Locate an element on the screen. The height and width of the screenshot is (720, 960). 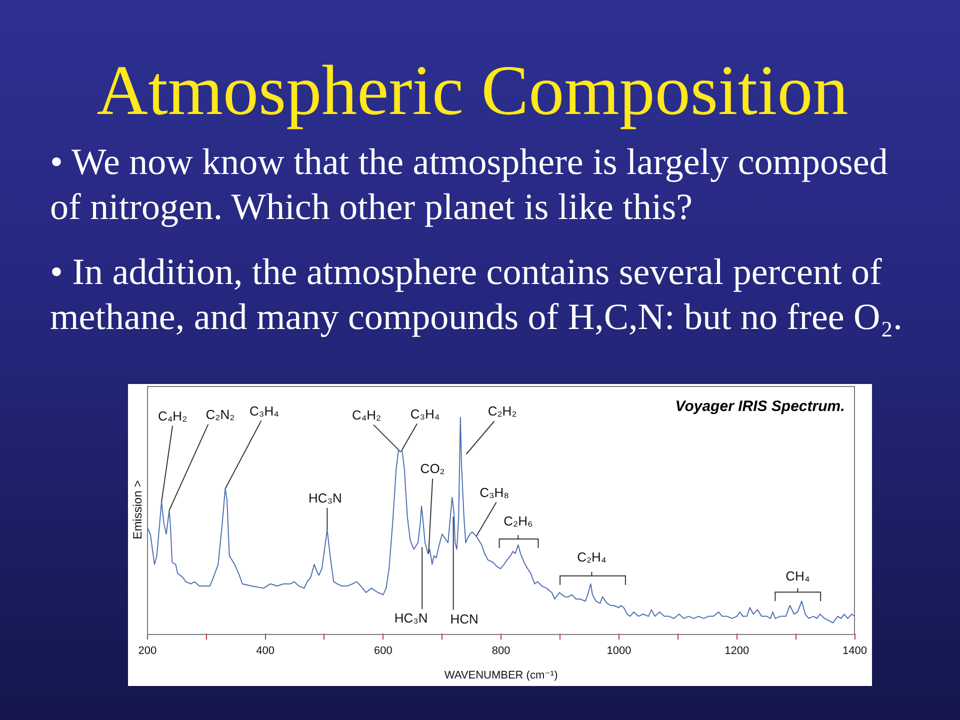
chart-subtitle: Voyager IRIS Spectrum. is located at coordinates (760, 406).